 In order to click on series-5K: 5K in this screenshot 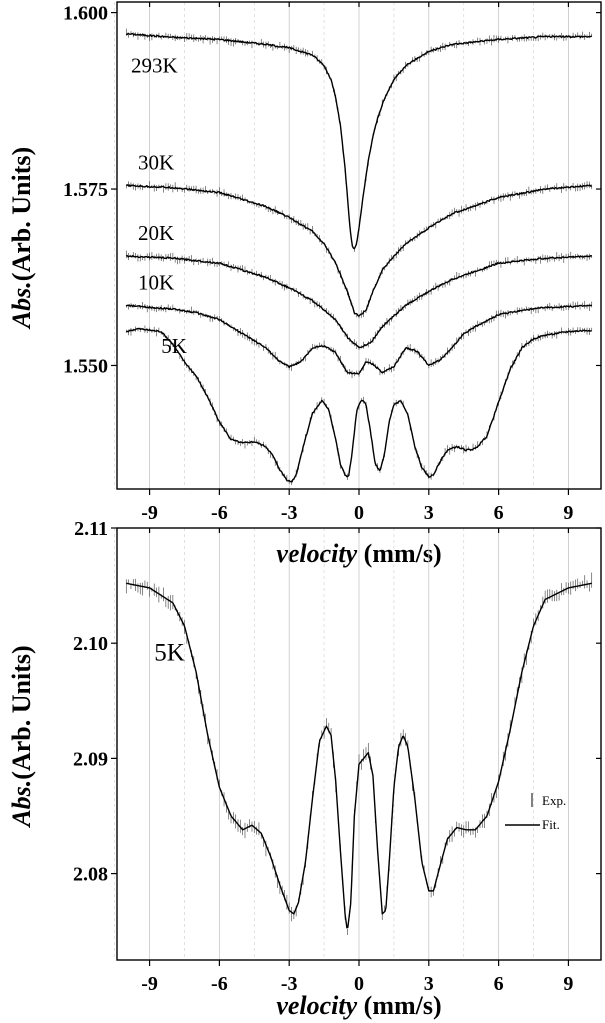, I will do `click(359, 405)`.